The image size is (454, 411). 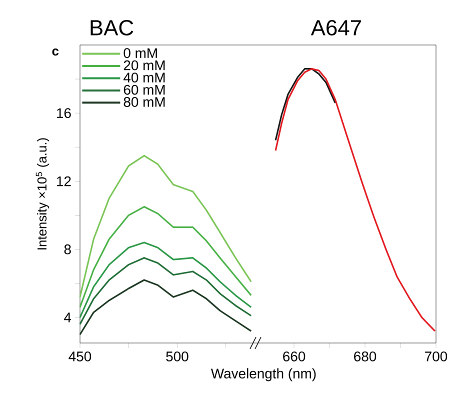 I want to click on y-tick-label: 8, so click(x=67, y=249).